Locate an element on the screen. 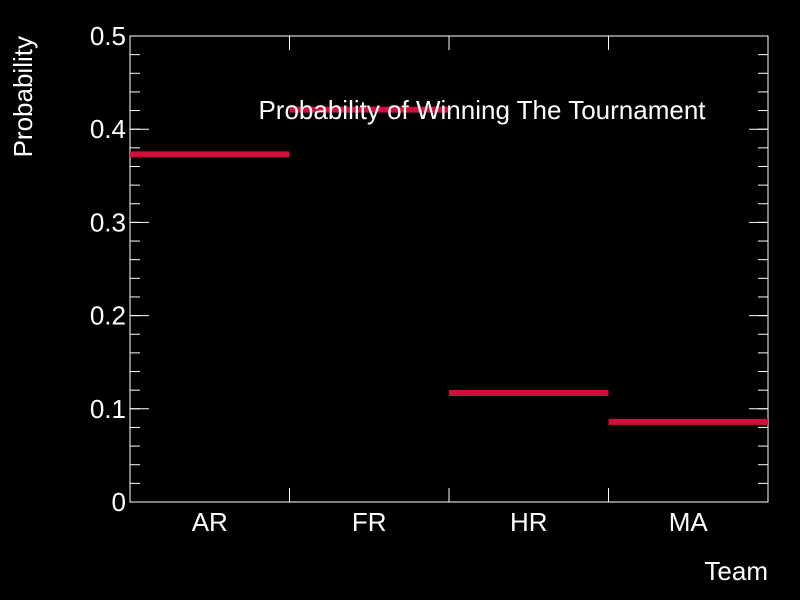 The width and height of the screenshot is (800, 600). y-tick-label: 0.5 is located at coordinates (108, 36).